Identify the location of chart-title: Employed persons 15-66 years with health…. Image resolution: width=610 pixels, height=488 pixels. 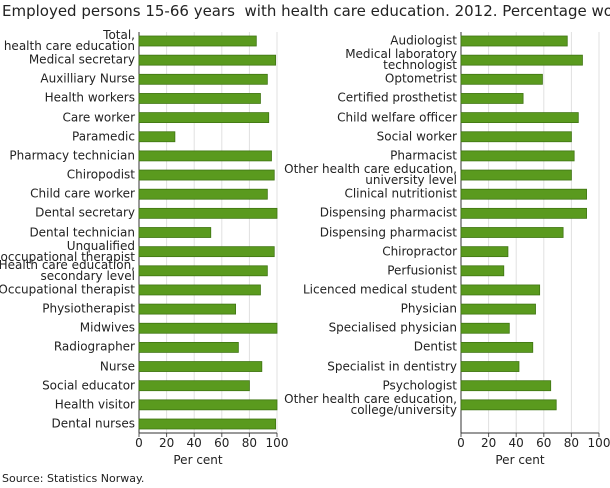
(306, 11).